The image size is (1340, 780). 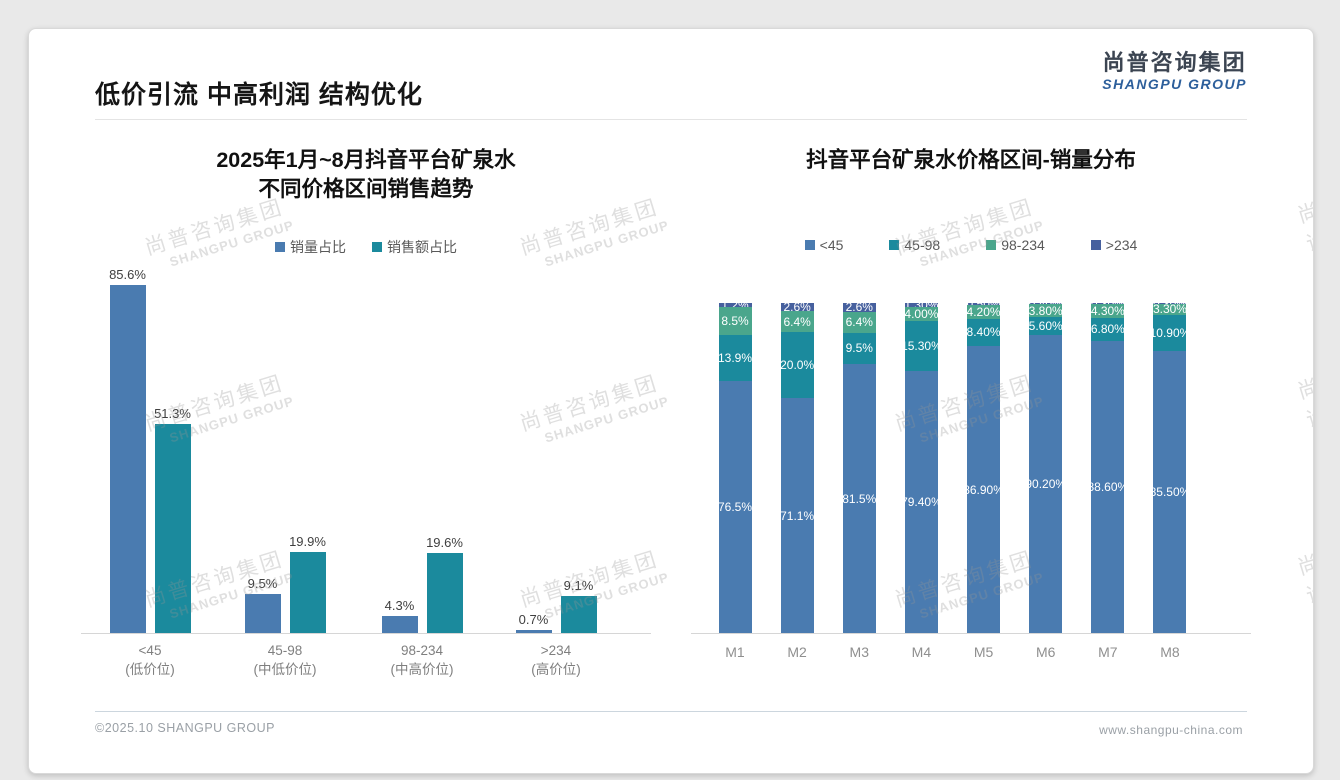 I want to click on bar-group: 4.3% 19.6%, so click(x=422, y=446).